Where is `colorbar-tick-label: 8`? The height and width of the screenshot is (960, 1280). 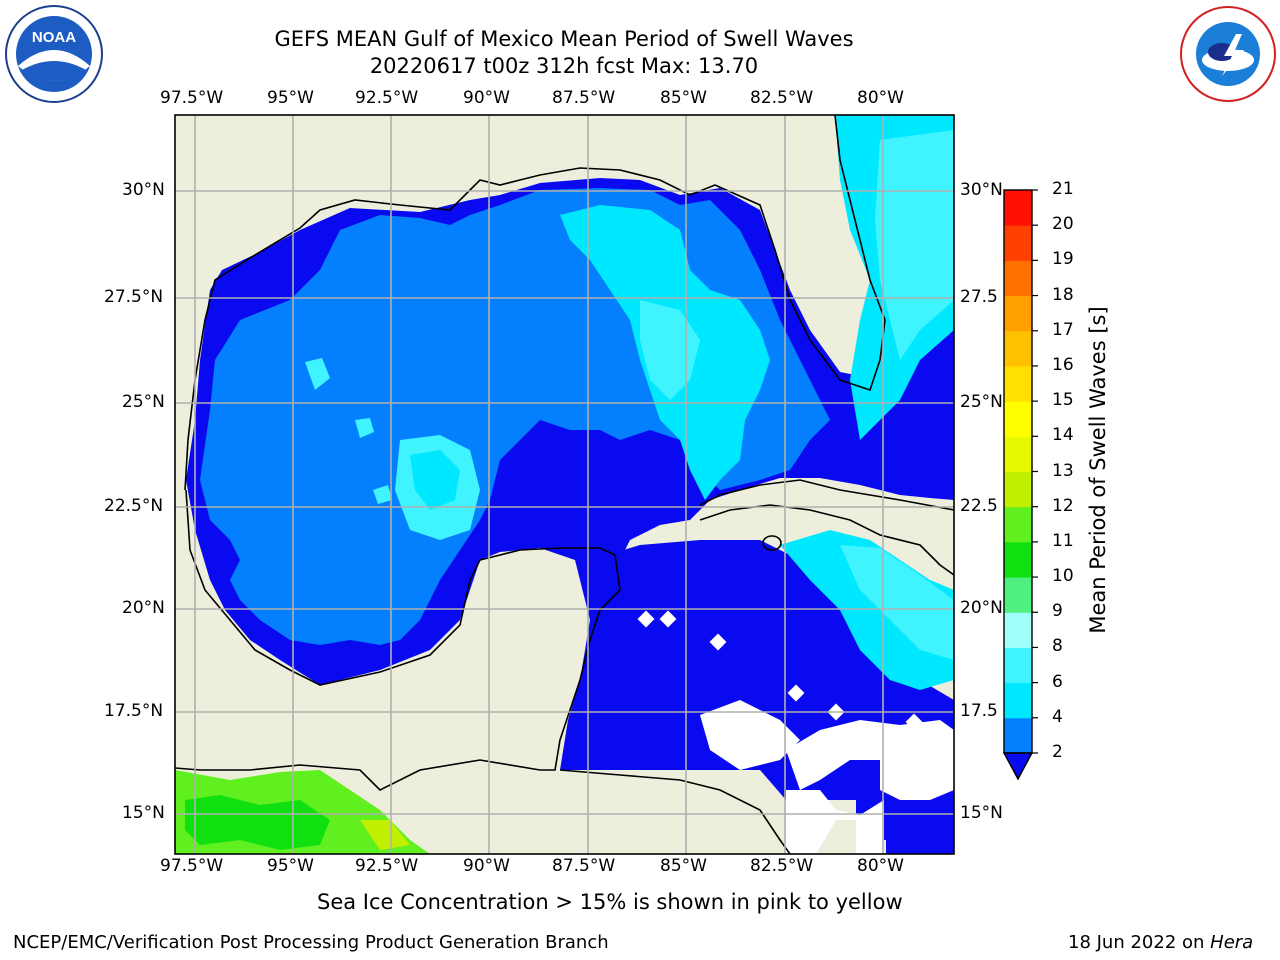 colorbar-tick-label: 8 is located at coordinates (1057, 646).